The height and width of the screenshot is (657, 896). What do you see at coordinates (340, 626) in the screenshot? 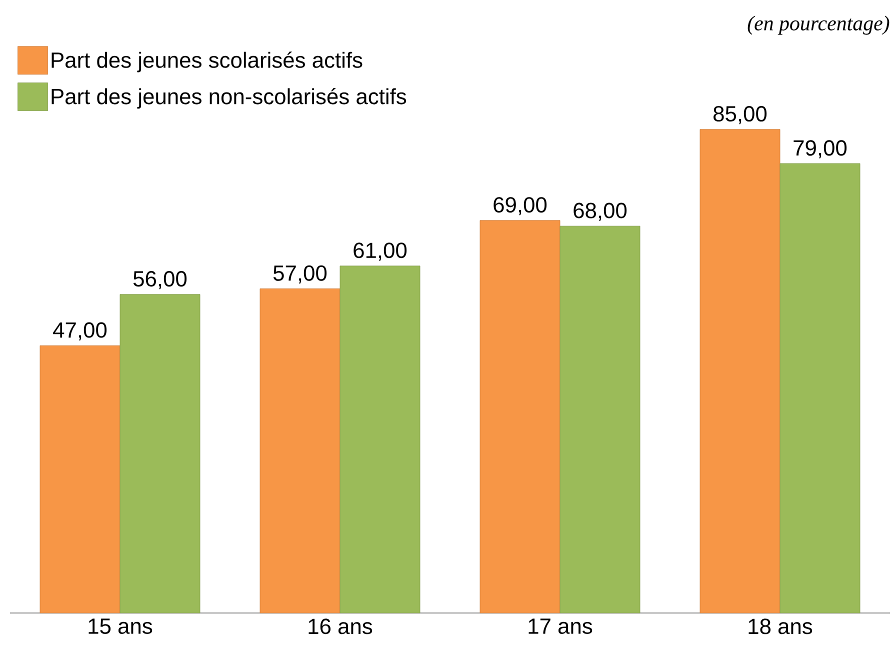
I see `x-tick-label: 16 ans` at bounding box center [340, 626].